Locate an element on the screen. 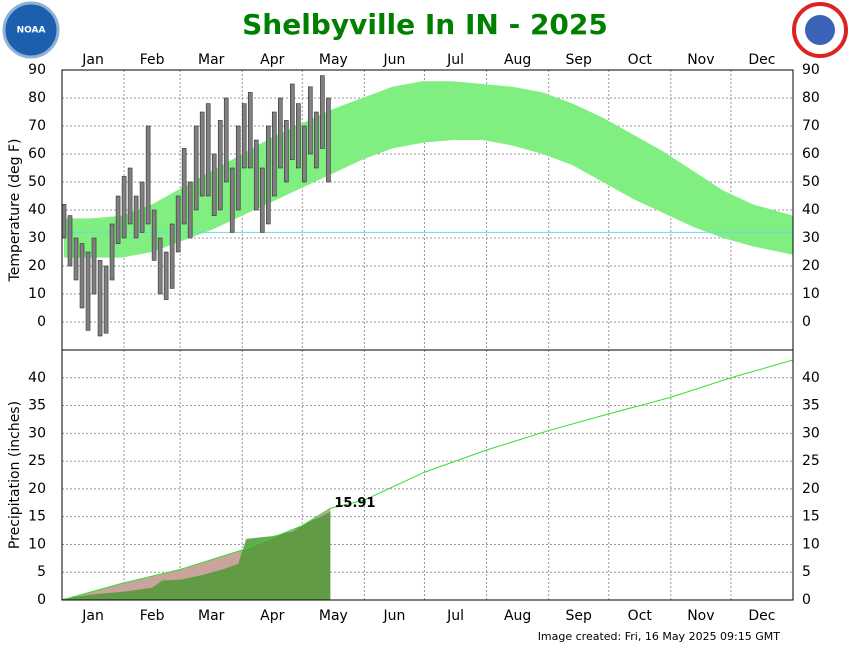 Image resolution: width=850 pixels, height=650 pixels. month-label: Apr is located at coordinates (272, 60).